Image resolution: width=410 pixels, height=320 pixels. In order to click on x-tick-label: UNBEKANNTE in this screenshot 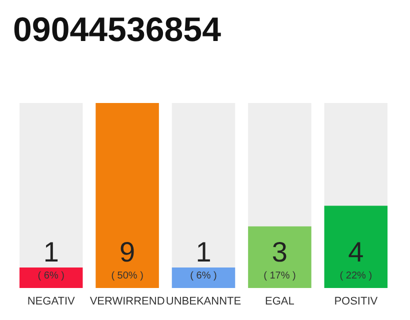, I will do `click(204, 302)`.